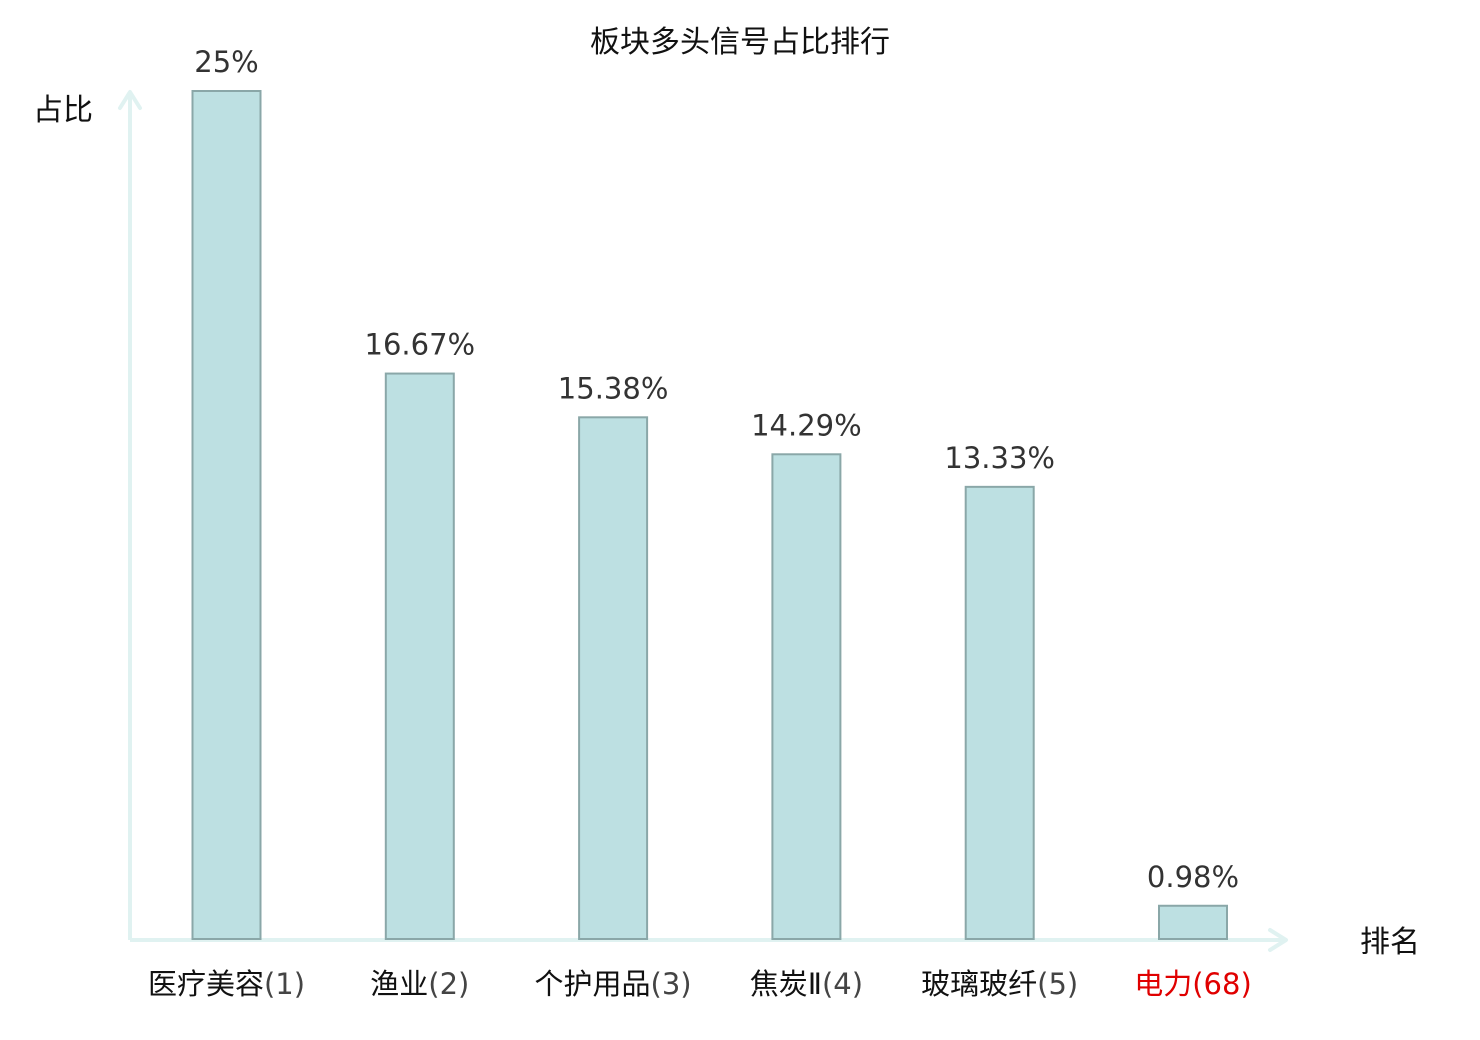 The height and width of the screenshot is (1040, 1480). I want to click on category-name: 医疗美容, so click(206, 984).